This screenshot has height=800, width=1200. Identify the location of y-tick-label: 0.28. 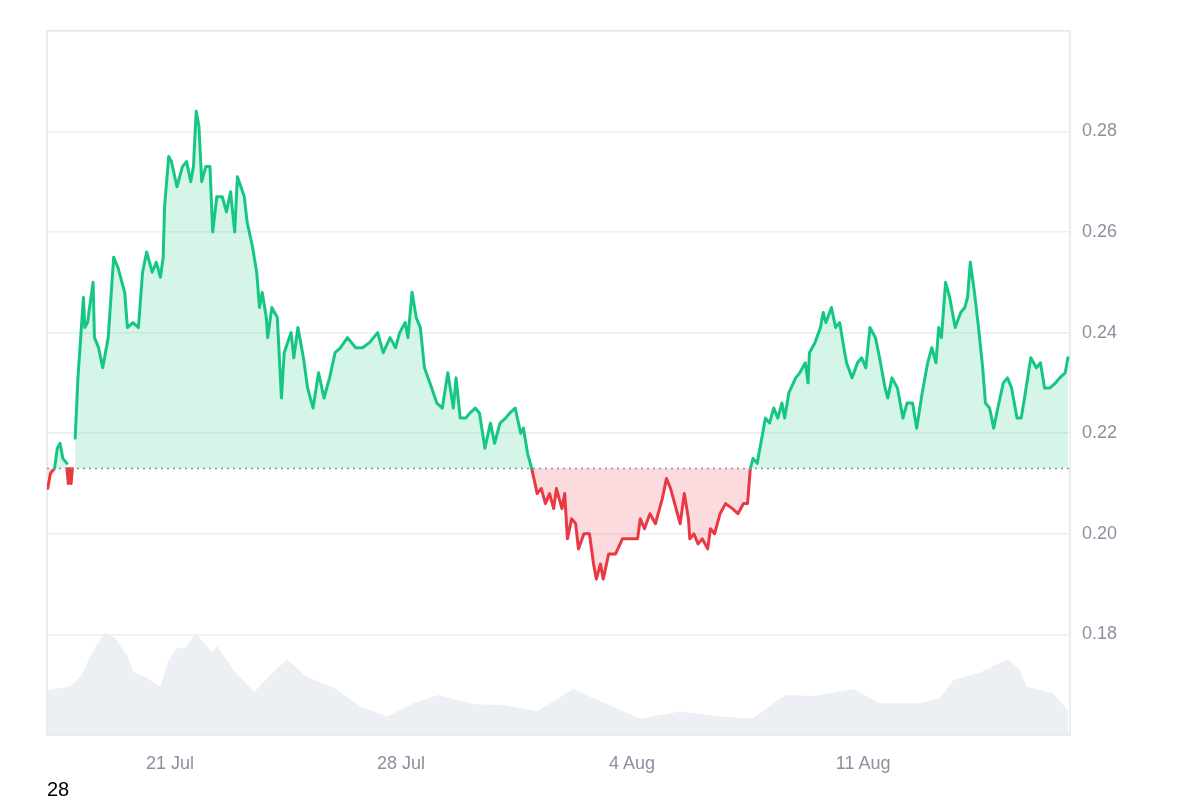
(1100, 130).